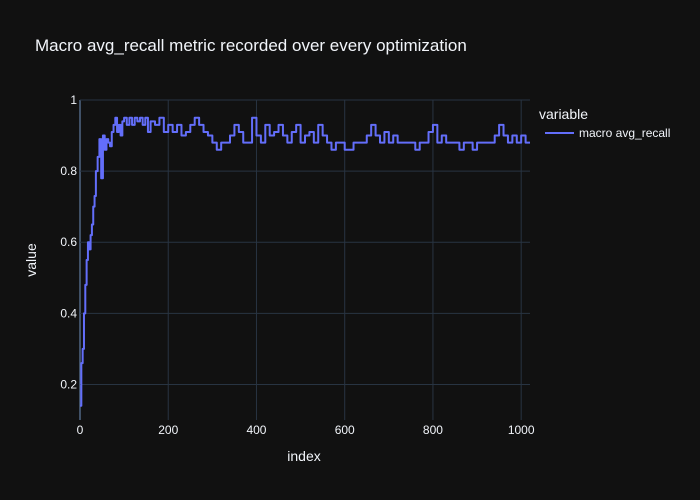 The height and width of the screenshot is (500, 700). Describe the element at coordinates (433, 430) in the screenshot. I see `x-tick-label: 800` at that location.